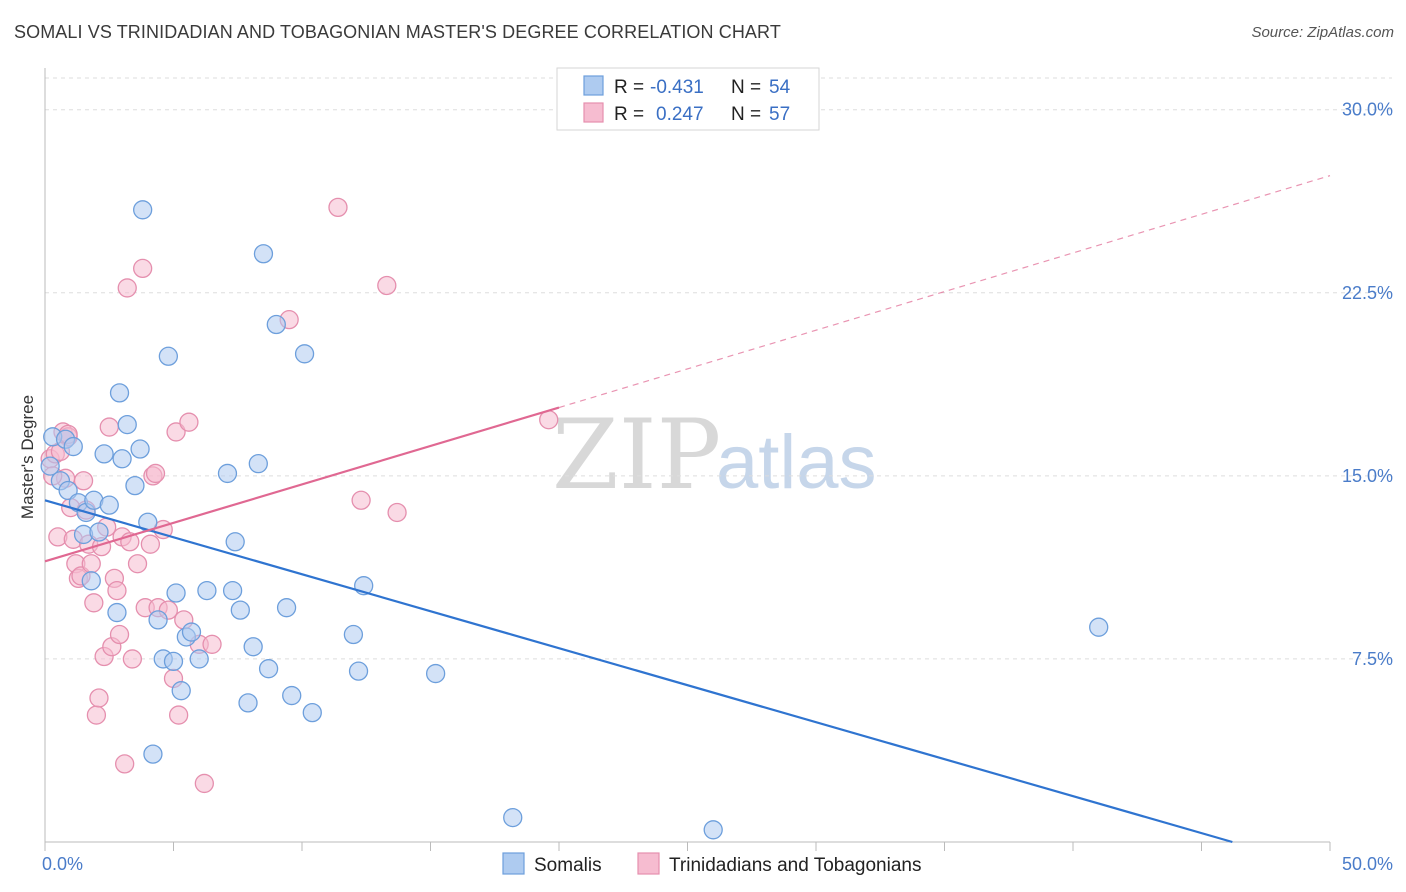 This screenshot has width=1406, height=892. What do you see at coordinates (62, 864) in the screenshot?
I see `x-tick-label: 0.0%` at bounding box center [62, 864].